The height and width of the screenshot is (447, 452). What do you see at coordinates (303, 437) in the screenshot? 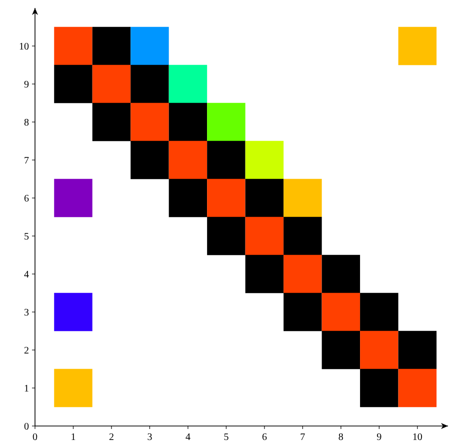
I see `x-tick-label: 7` at bounding box center [303, 437].